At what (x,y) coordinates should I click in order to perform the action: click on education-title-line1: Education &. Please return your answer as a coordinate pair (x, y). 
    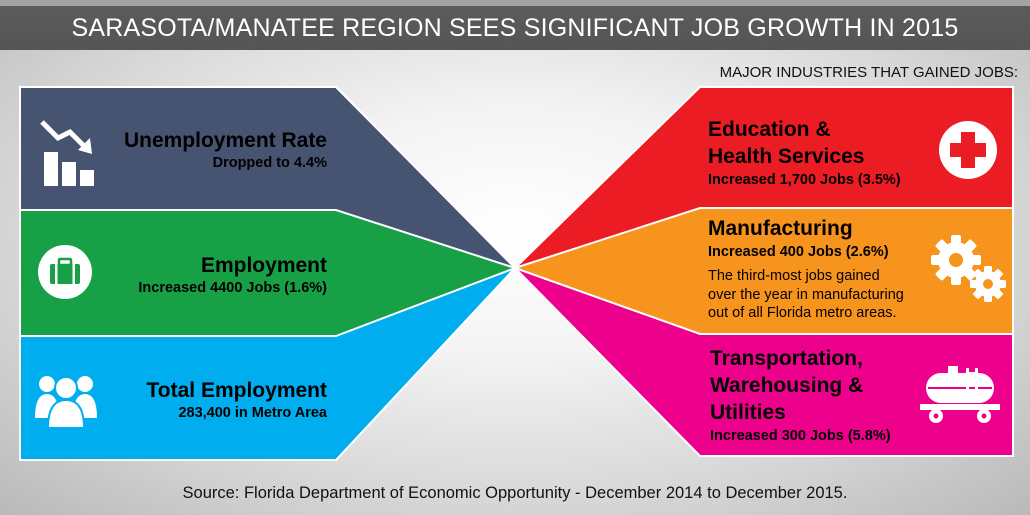
    Looking at the image, I should click on (769, 129).